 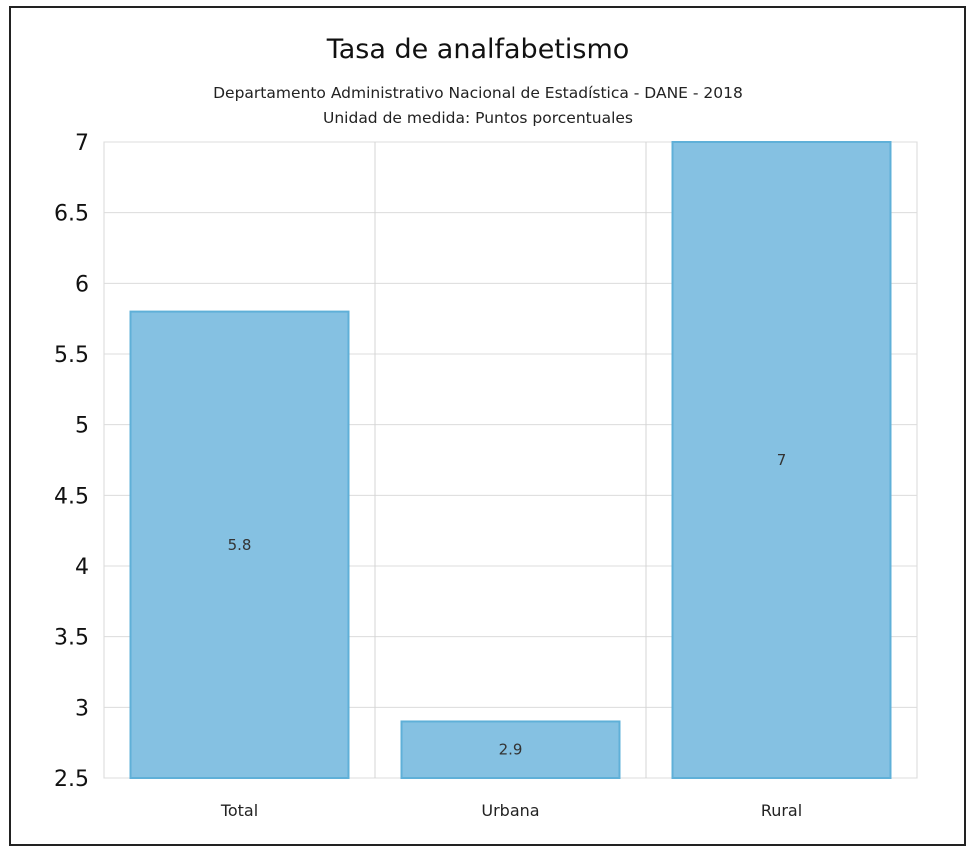 What do you see at coordinates (71, 461) in the screenshot?
I see `y-axis: 2.5 3 3.5 4 4.5 5 5.5 6 6.5 7` at bounding box center [71, 461].